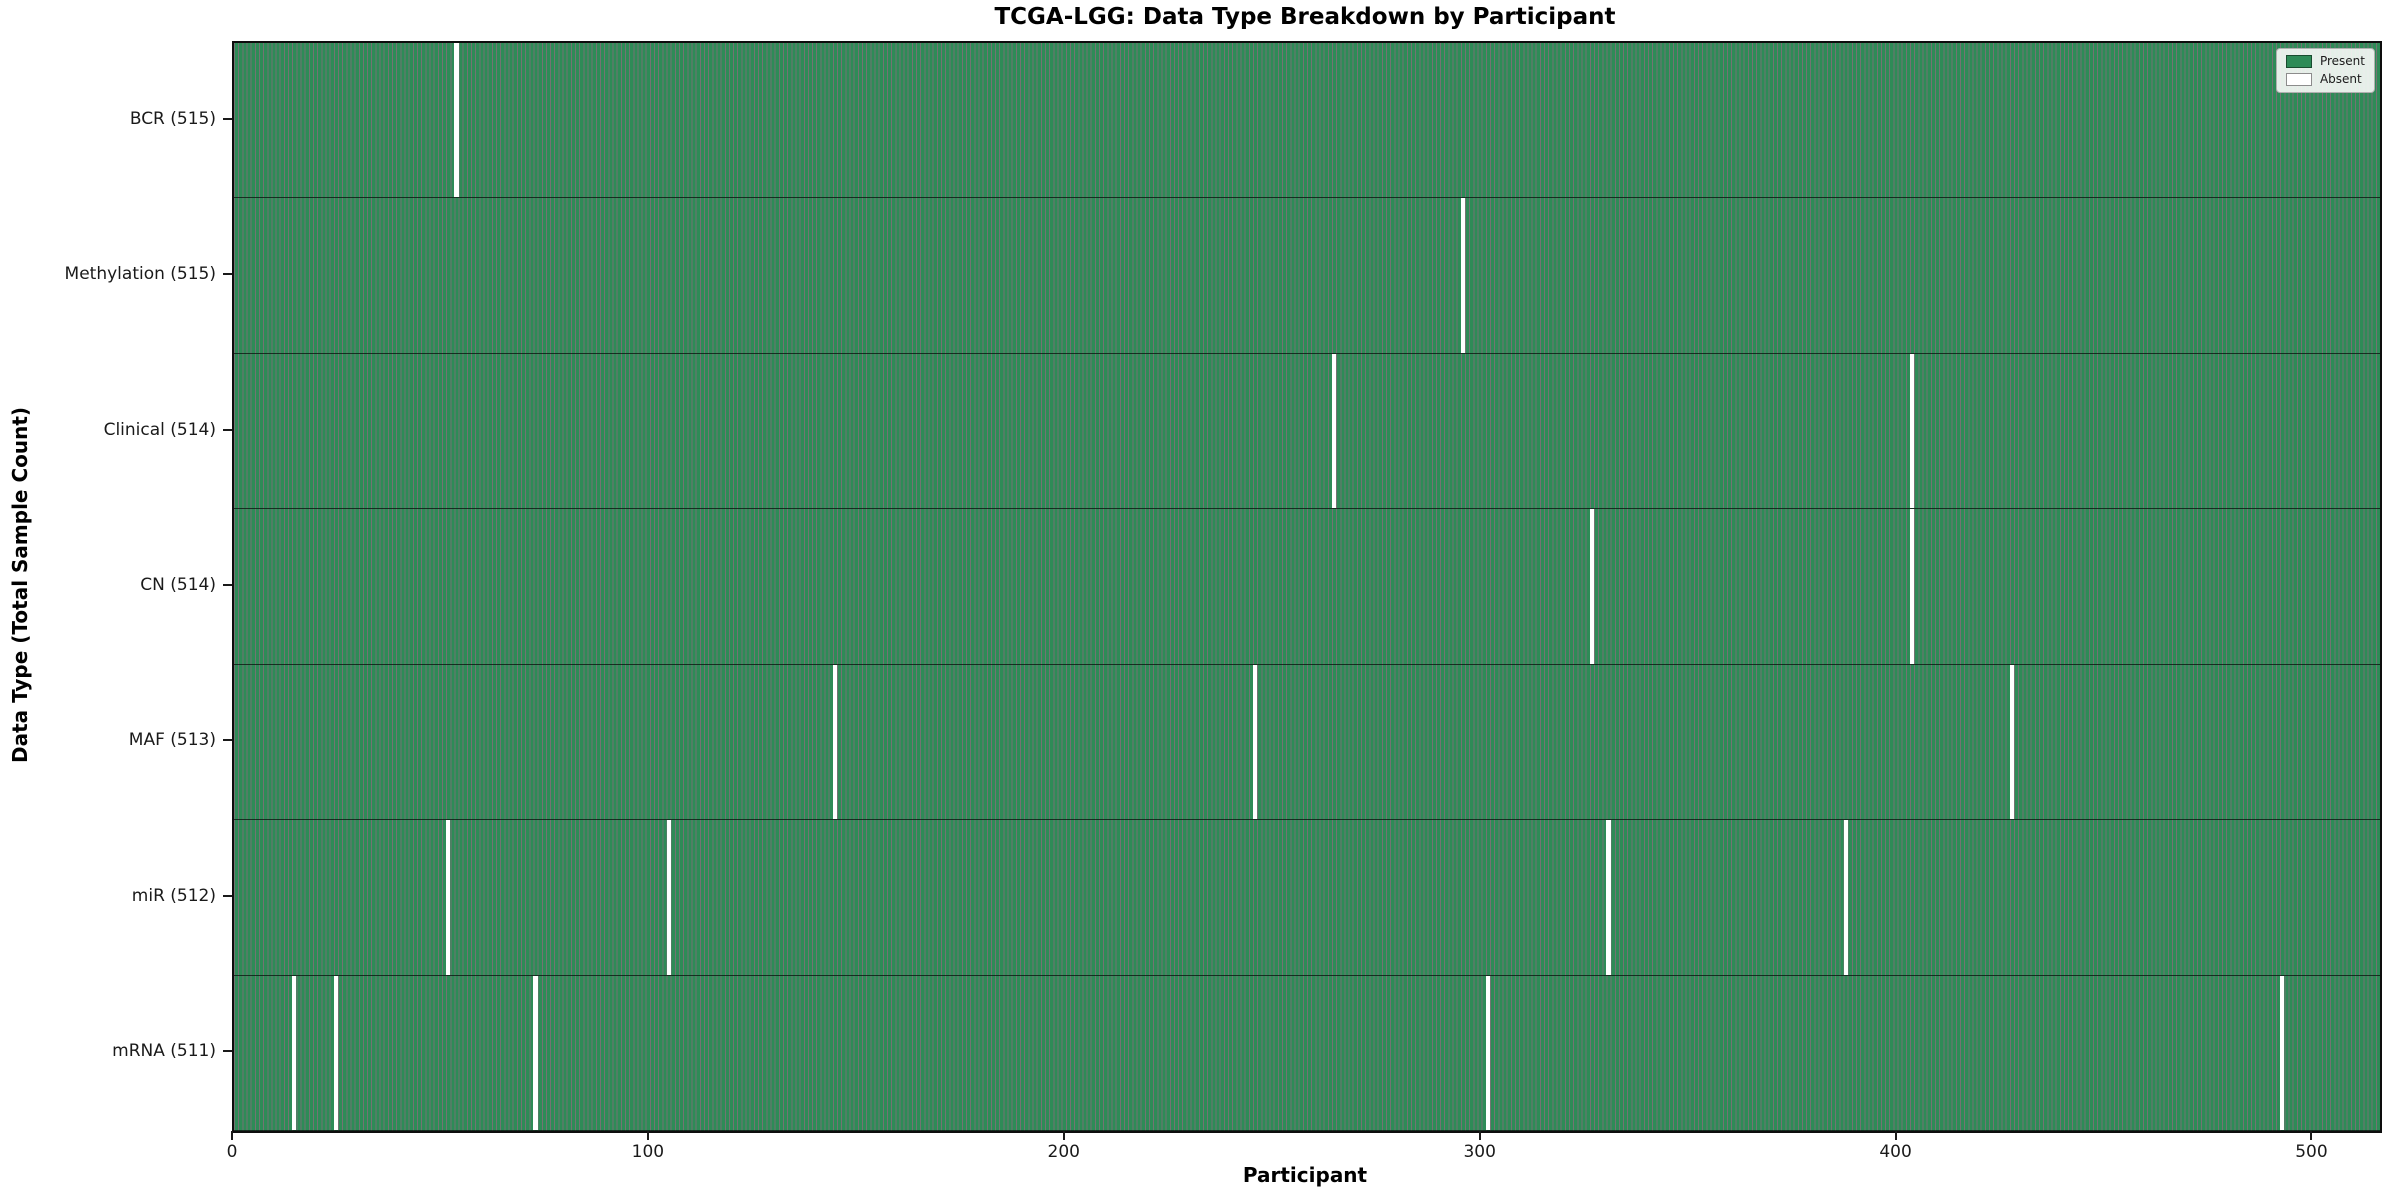  What do you see at coordinates (232, 1152) in the screenshot?
I see `x-tick-label-0: 0` at bounding box center [232, 1152].